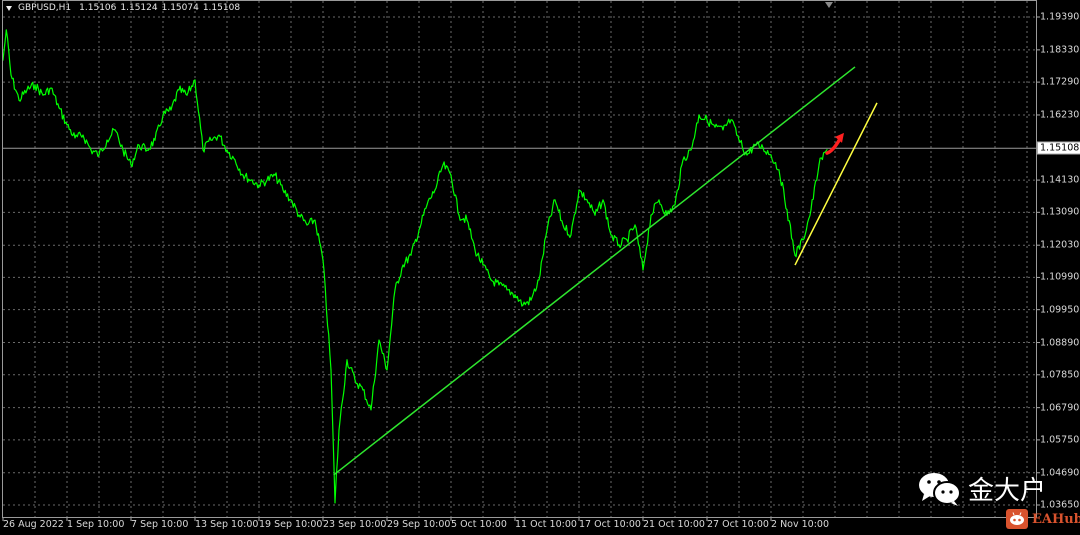  Describe the element at coordinates (1060, 245) in the screenshot. I see `price-tick-label: 1.12030` at that location.